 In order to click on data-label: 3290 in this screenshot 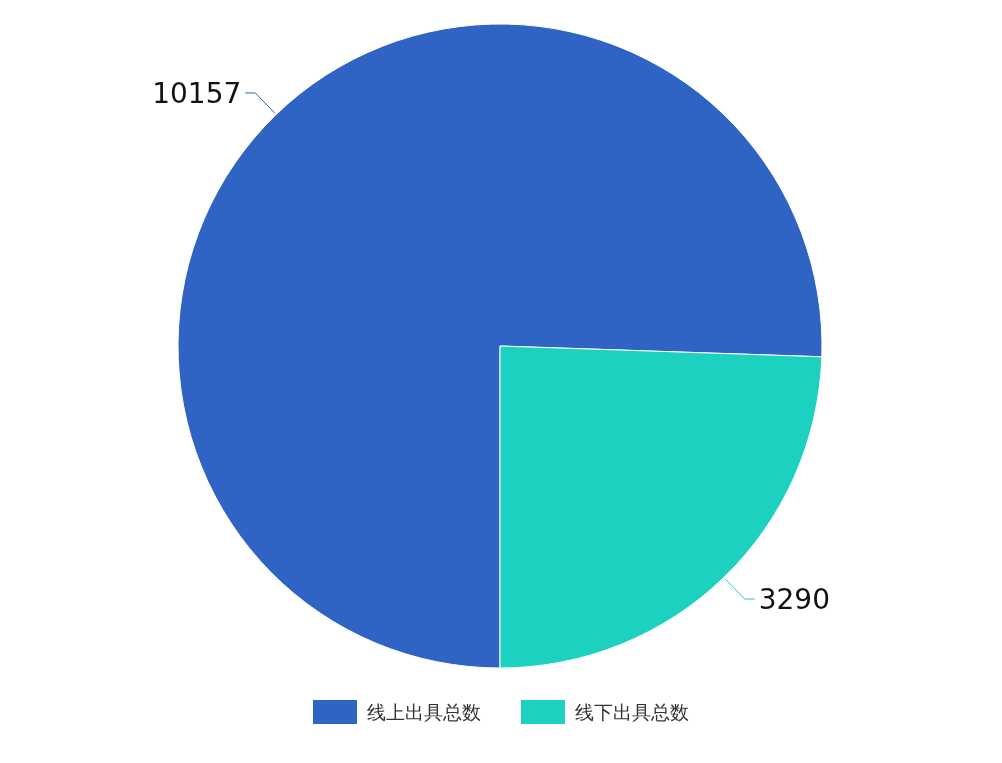, I will do `click(794, 600)`.